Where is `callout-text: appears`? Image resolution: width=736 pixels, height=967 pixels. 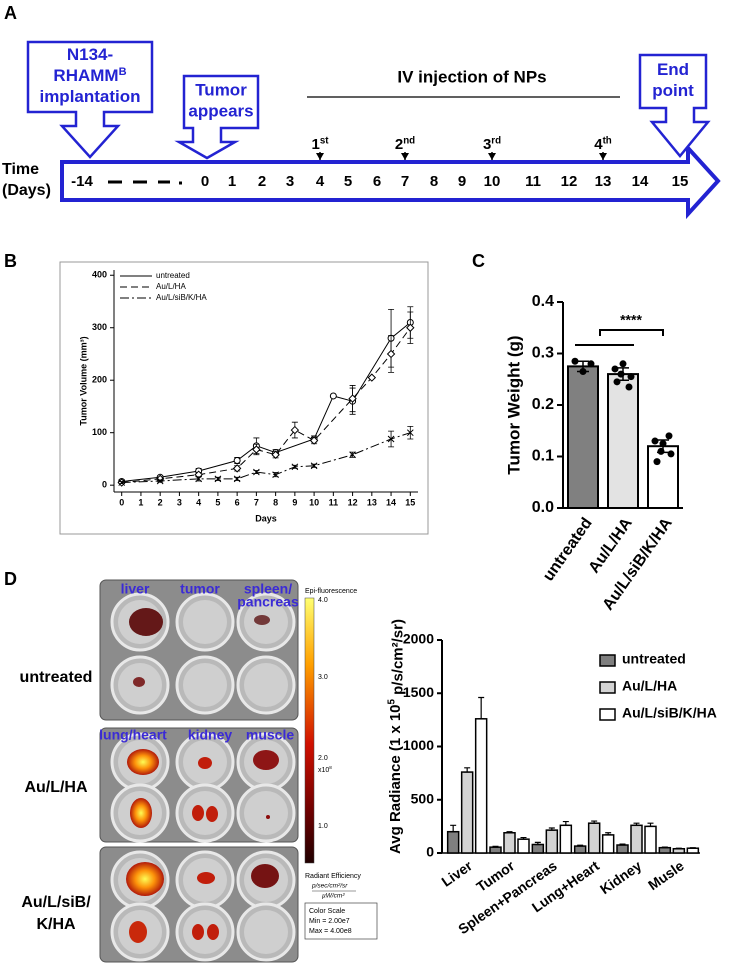
callout-text: appears is located at coordinates (220, 111).